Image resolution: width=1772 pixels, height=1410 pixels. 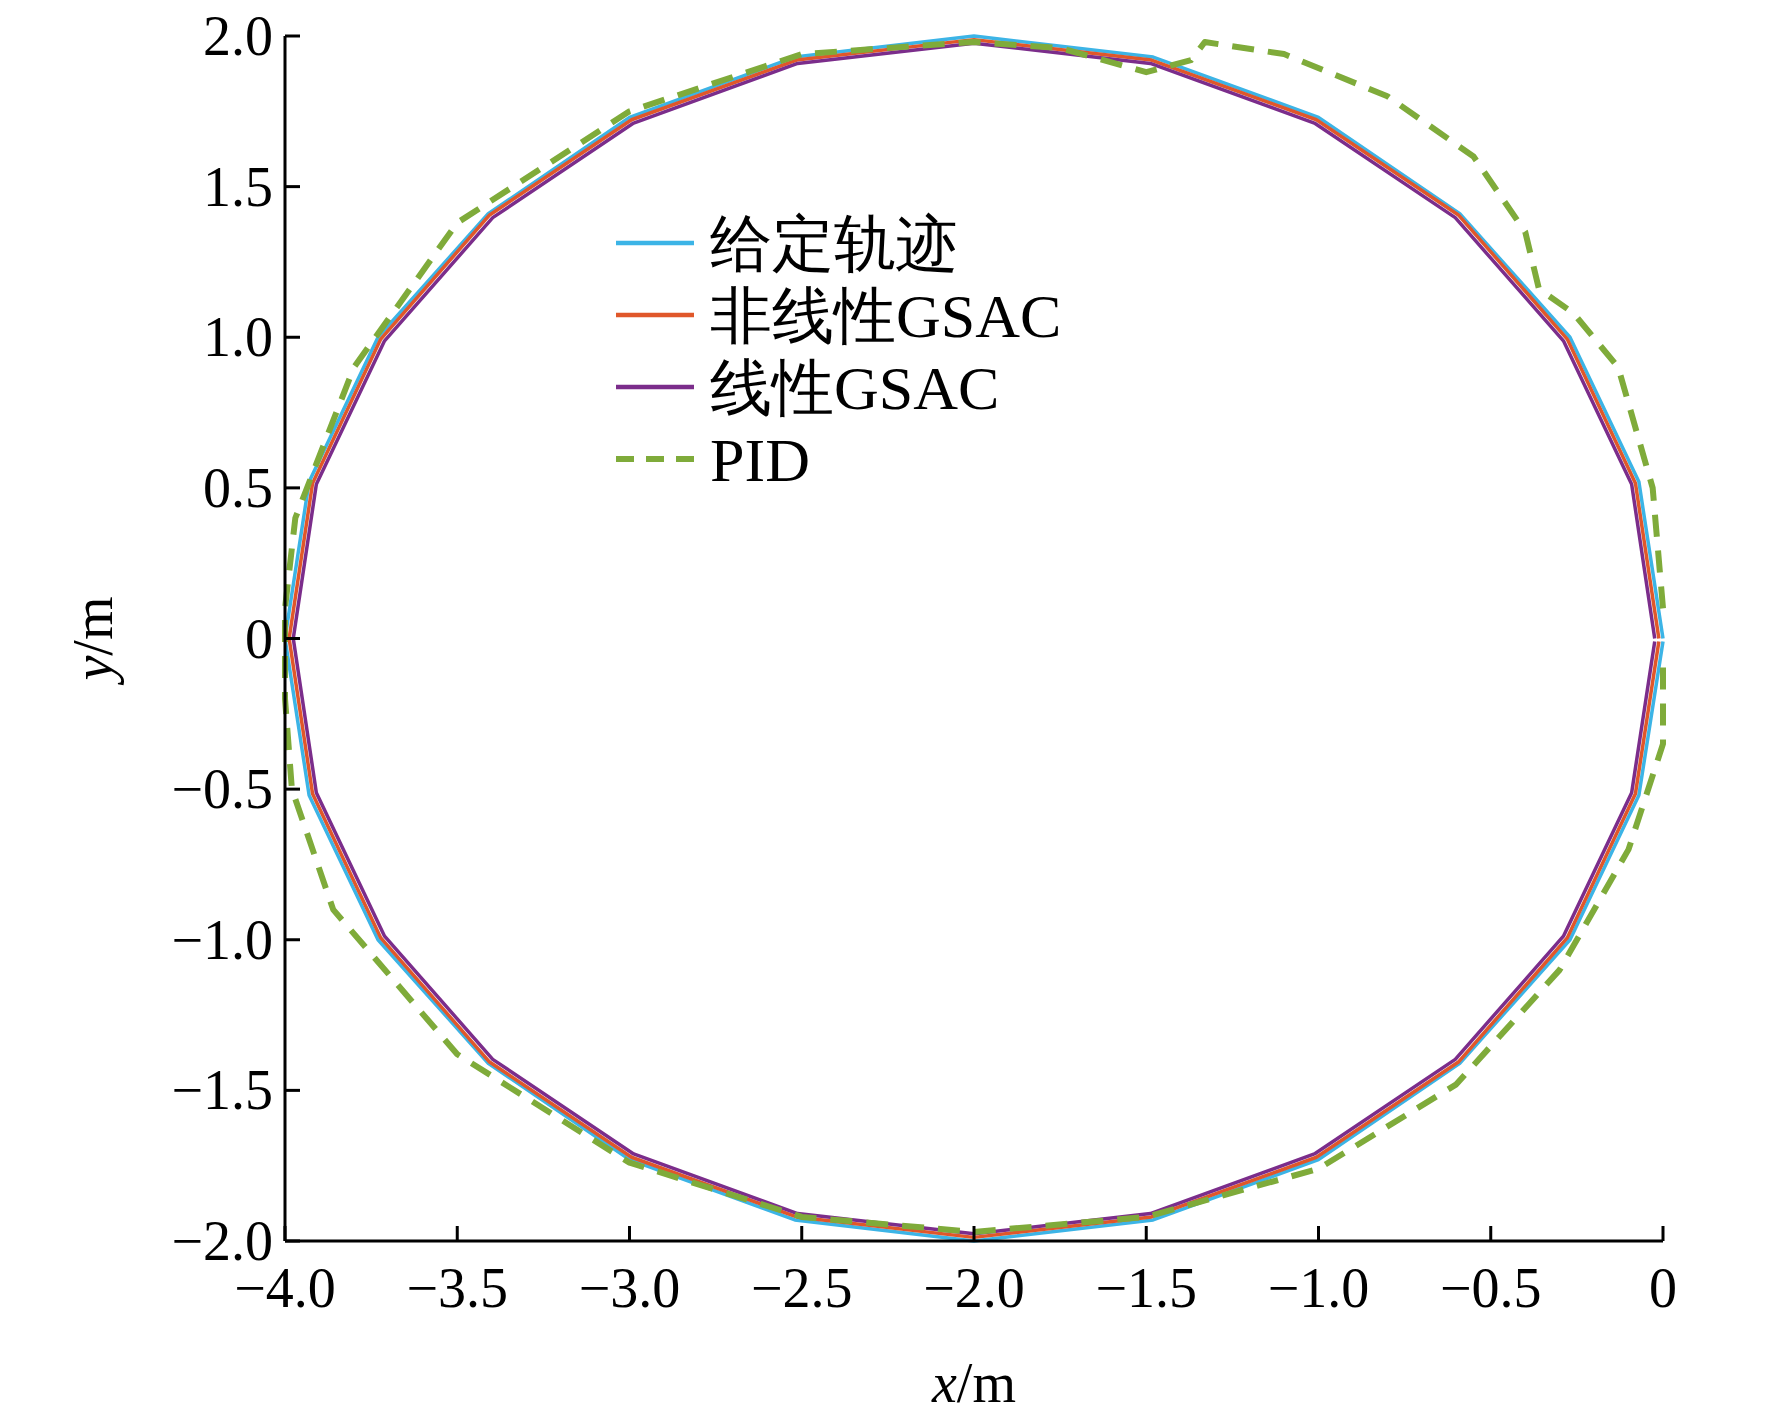 What do you see at coordinates (222, 939) in the screenshot?
I see `y-tick-label: −1.0` at bounding box center [222, 939].